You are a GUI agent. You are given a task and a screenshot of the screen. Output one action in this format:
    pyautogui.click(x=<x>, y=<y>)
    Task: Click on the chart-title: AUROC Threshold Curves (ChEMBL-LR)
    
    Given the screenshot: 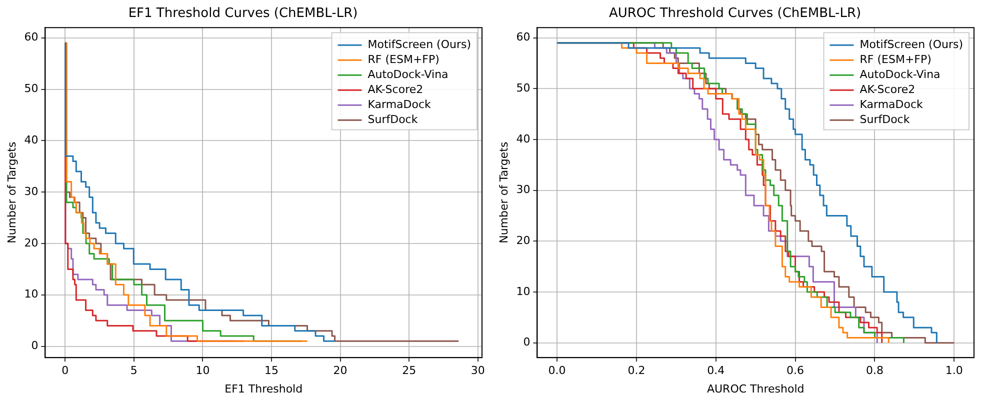 What is the action you would take?
    pyautogui.click(x=735, y=14)
    